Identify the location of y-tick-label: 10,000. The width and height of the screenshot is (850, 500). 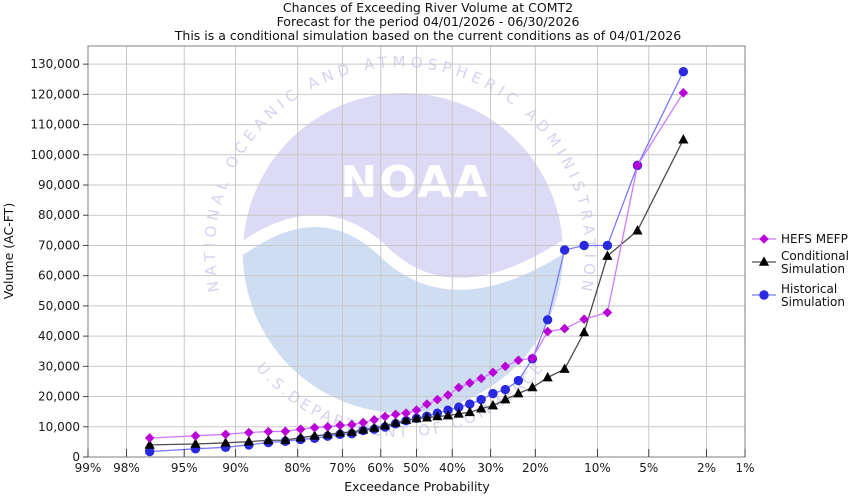
(59, 427).